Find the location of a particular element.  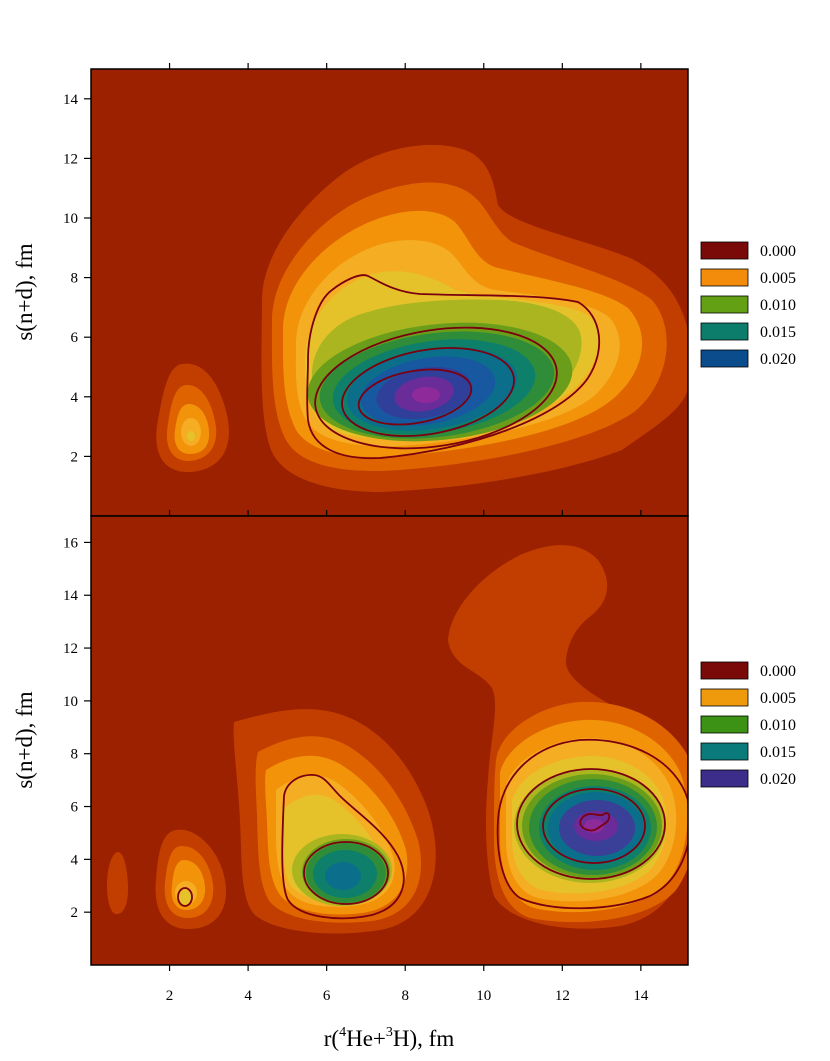

x-axis-title: r(4He+3H), fm is located at coordinates (389, 1038).